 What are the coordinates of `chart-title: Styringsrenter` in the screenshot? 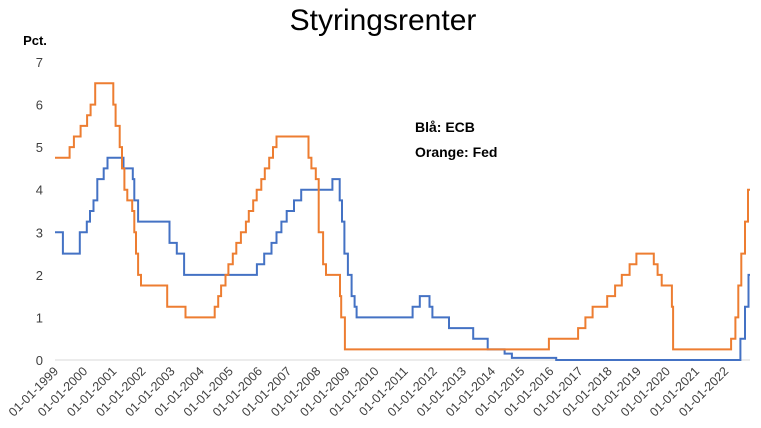 It's located at (383, 20).